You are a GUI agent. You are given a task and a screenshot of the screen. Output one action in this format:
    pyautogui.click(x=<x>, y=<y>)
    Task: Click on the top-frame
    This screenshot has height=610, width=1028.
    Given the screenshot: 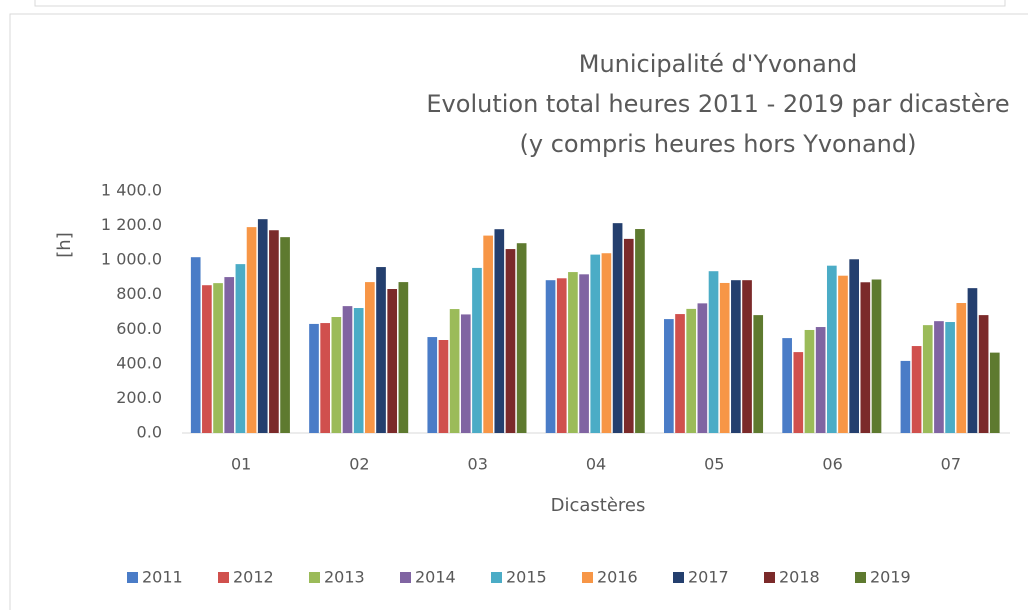 What is the action you would take?
    pyautogui.click(x=520, y=3)
    